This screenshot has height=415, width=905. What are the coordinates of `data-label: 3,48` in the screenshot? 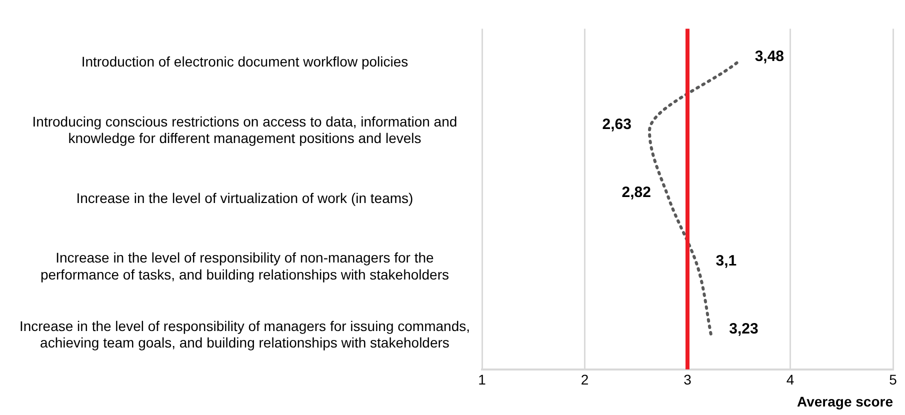 It's located at (769, 56).